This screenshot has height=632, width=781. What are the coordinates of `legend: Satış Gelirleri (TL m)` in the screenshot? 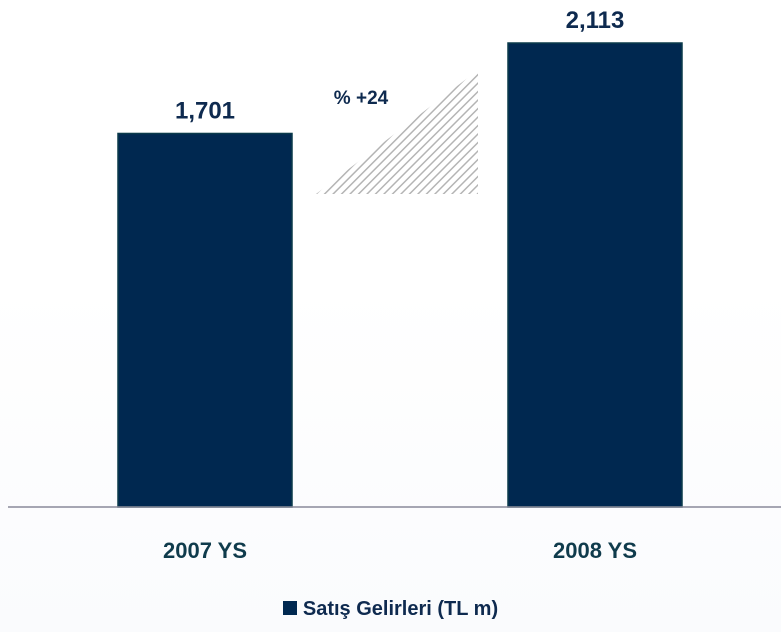 It's located at (390, 609).